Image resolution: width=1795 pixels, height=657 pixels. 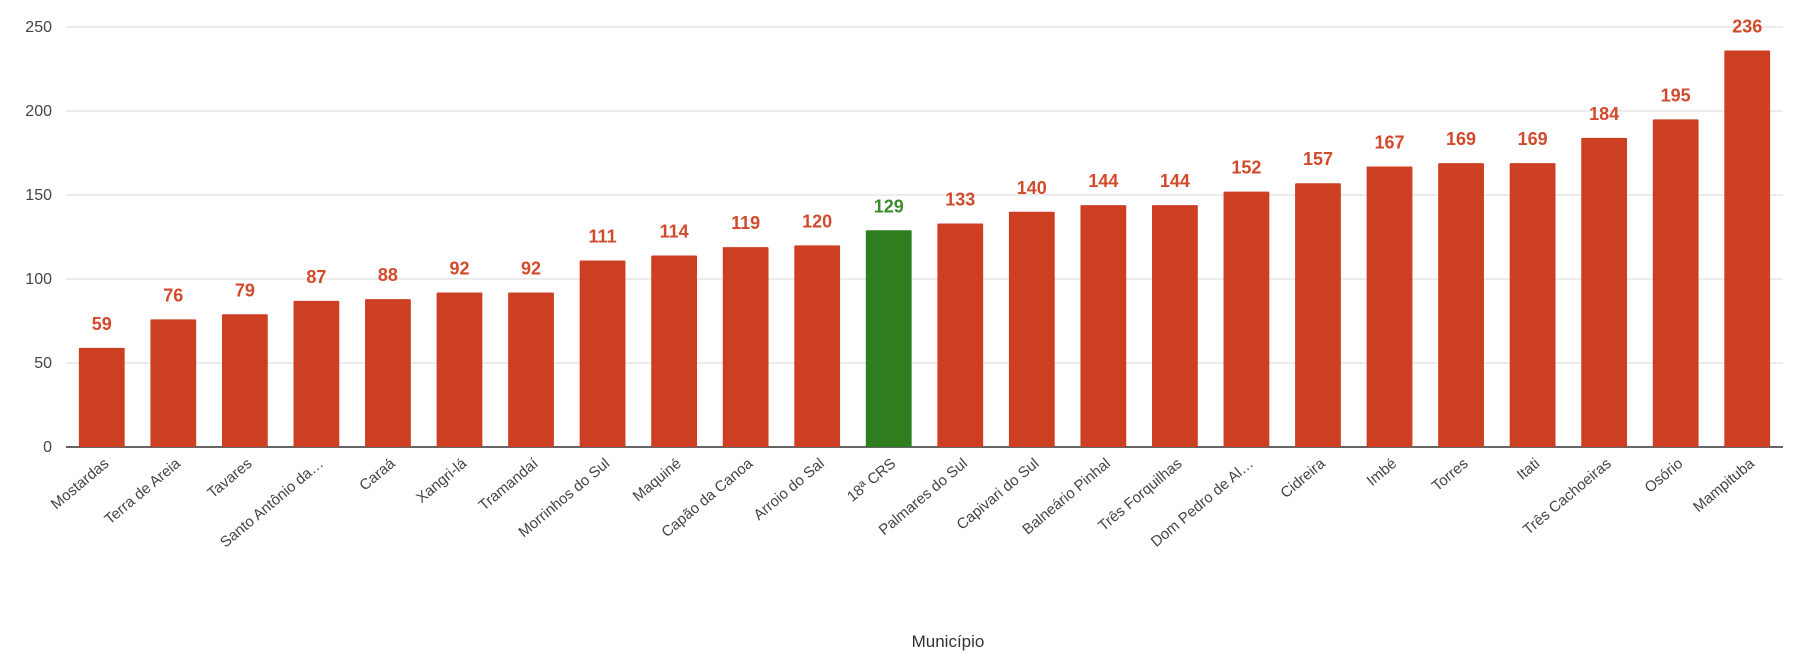 I want to click on bar-value-label: 140, so click(x=1032, y=188).